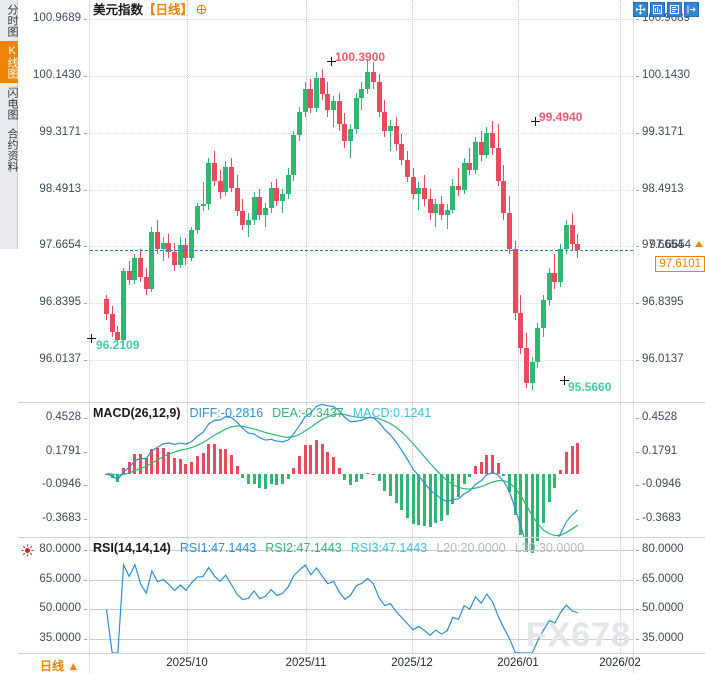 This screenshot has width=705, height=673. What do you see at coordinates (9, 62) in the screenshot?
I see `sidebar-item-kline: K线图` at bounding box center [9, 62].